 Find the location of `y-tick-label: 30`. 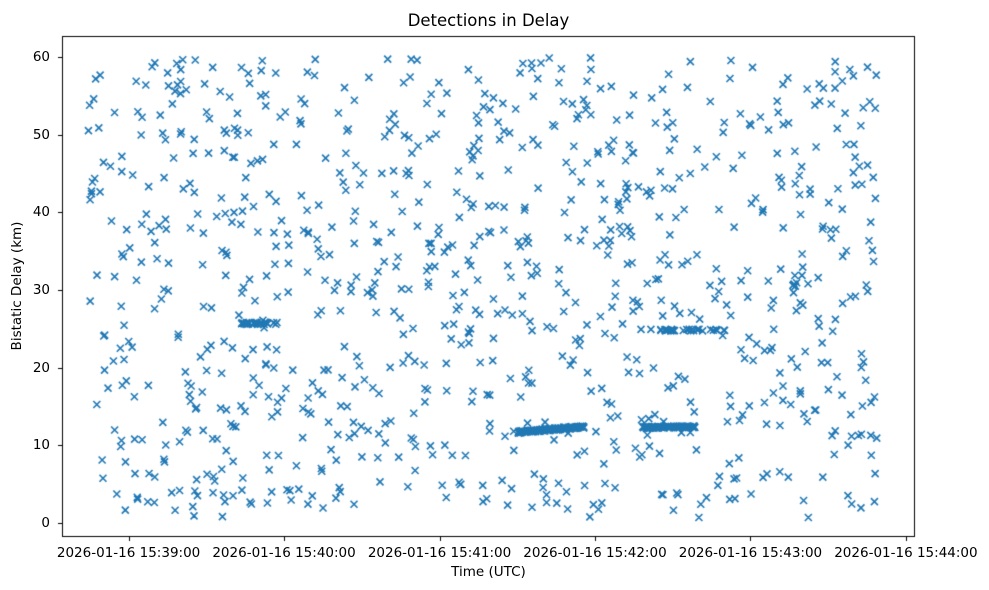

y-tick-label: 30 is located at coordinates (41, 289).